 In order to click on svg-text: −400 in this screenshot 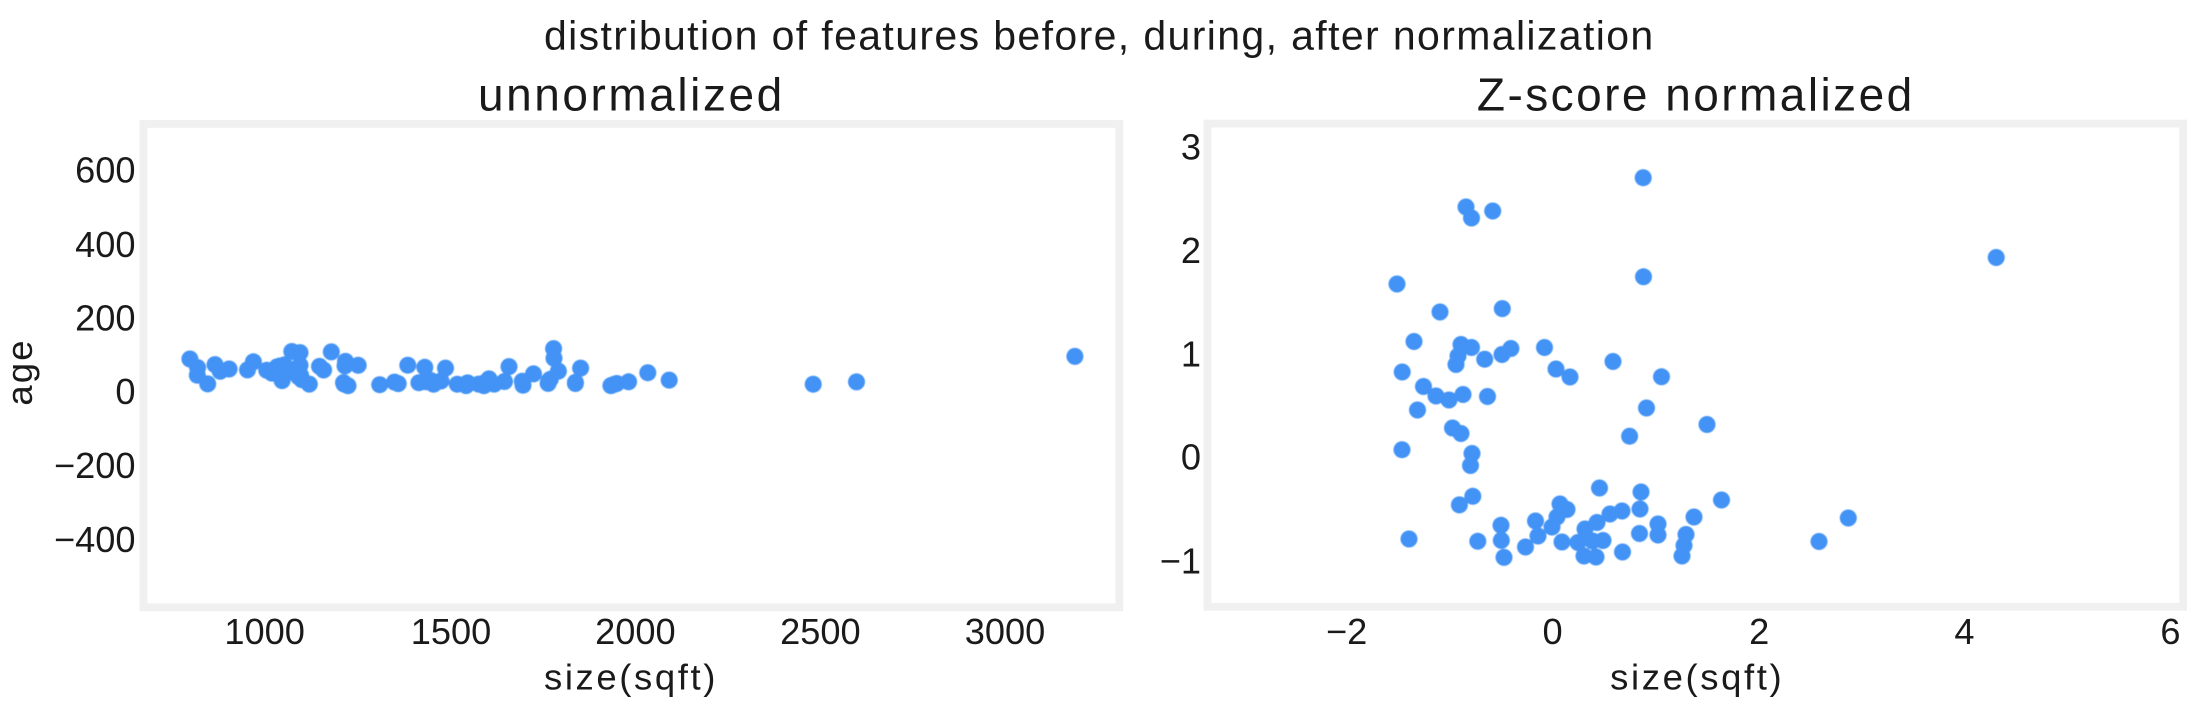, I will do `click(95, 539)`.